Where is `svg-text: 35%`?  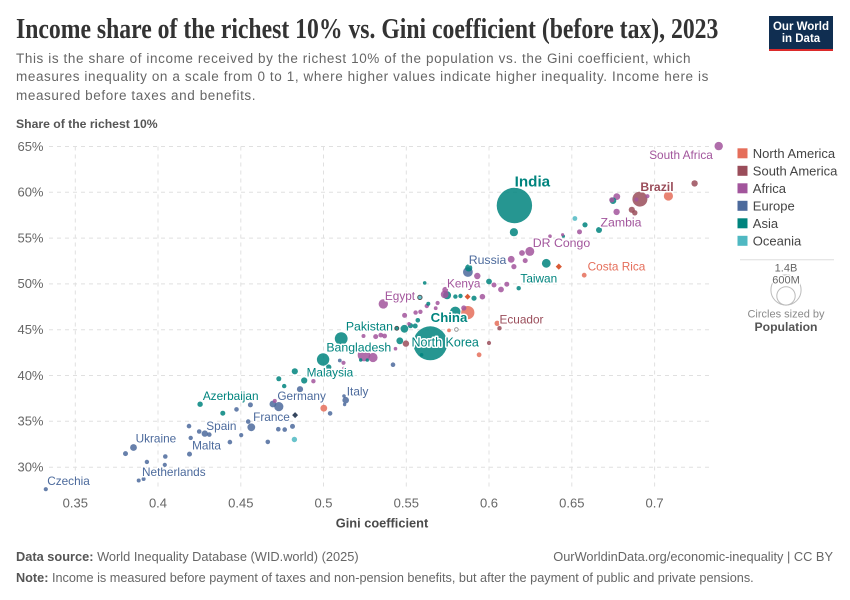 svg-text: 35% is located at coordinates (30, 421).